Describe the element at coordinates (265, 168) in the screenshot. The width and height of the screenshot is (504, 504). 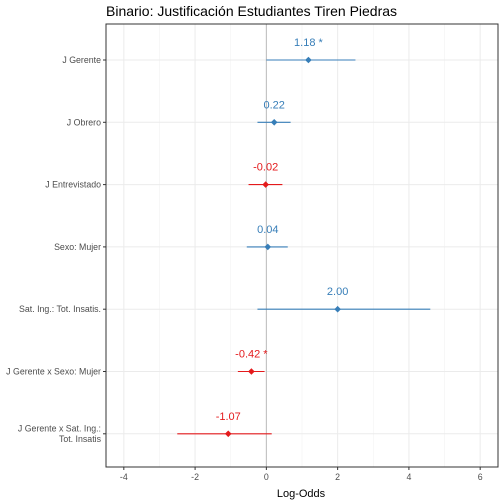
I see `estimate-label: -0.02` at that location.